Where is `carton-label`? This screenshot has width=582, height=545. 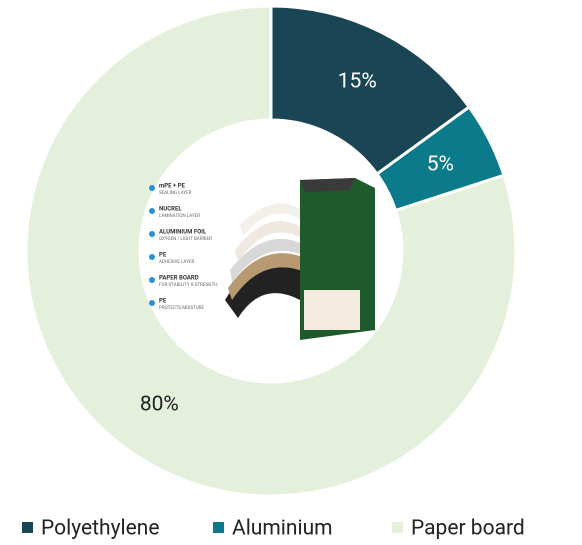
carton-label is located at coordinates (332, 310).